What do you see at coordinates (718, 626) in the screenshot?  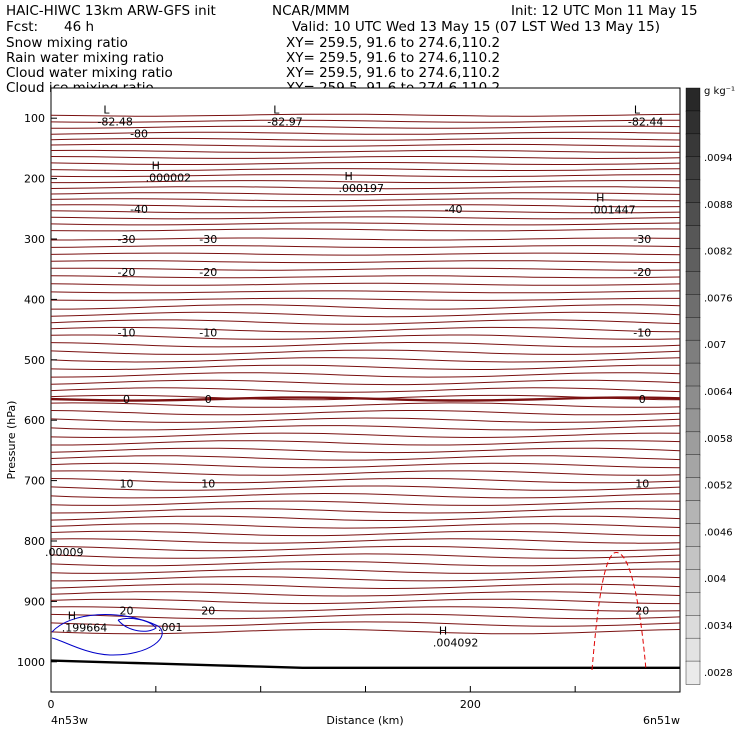 I see `colorbar-tick-label: .0034` at bounding box center [718, 626].